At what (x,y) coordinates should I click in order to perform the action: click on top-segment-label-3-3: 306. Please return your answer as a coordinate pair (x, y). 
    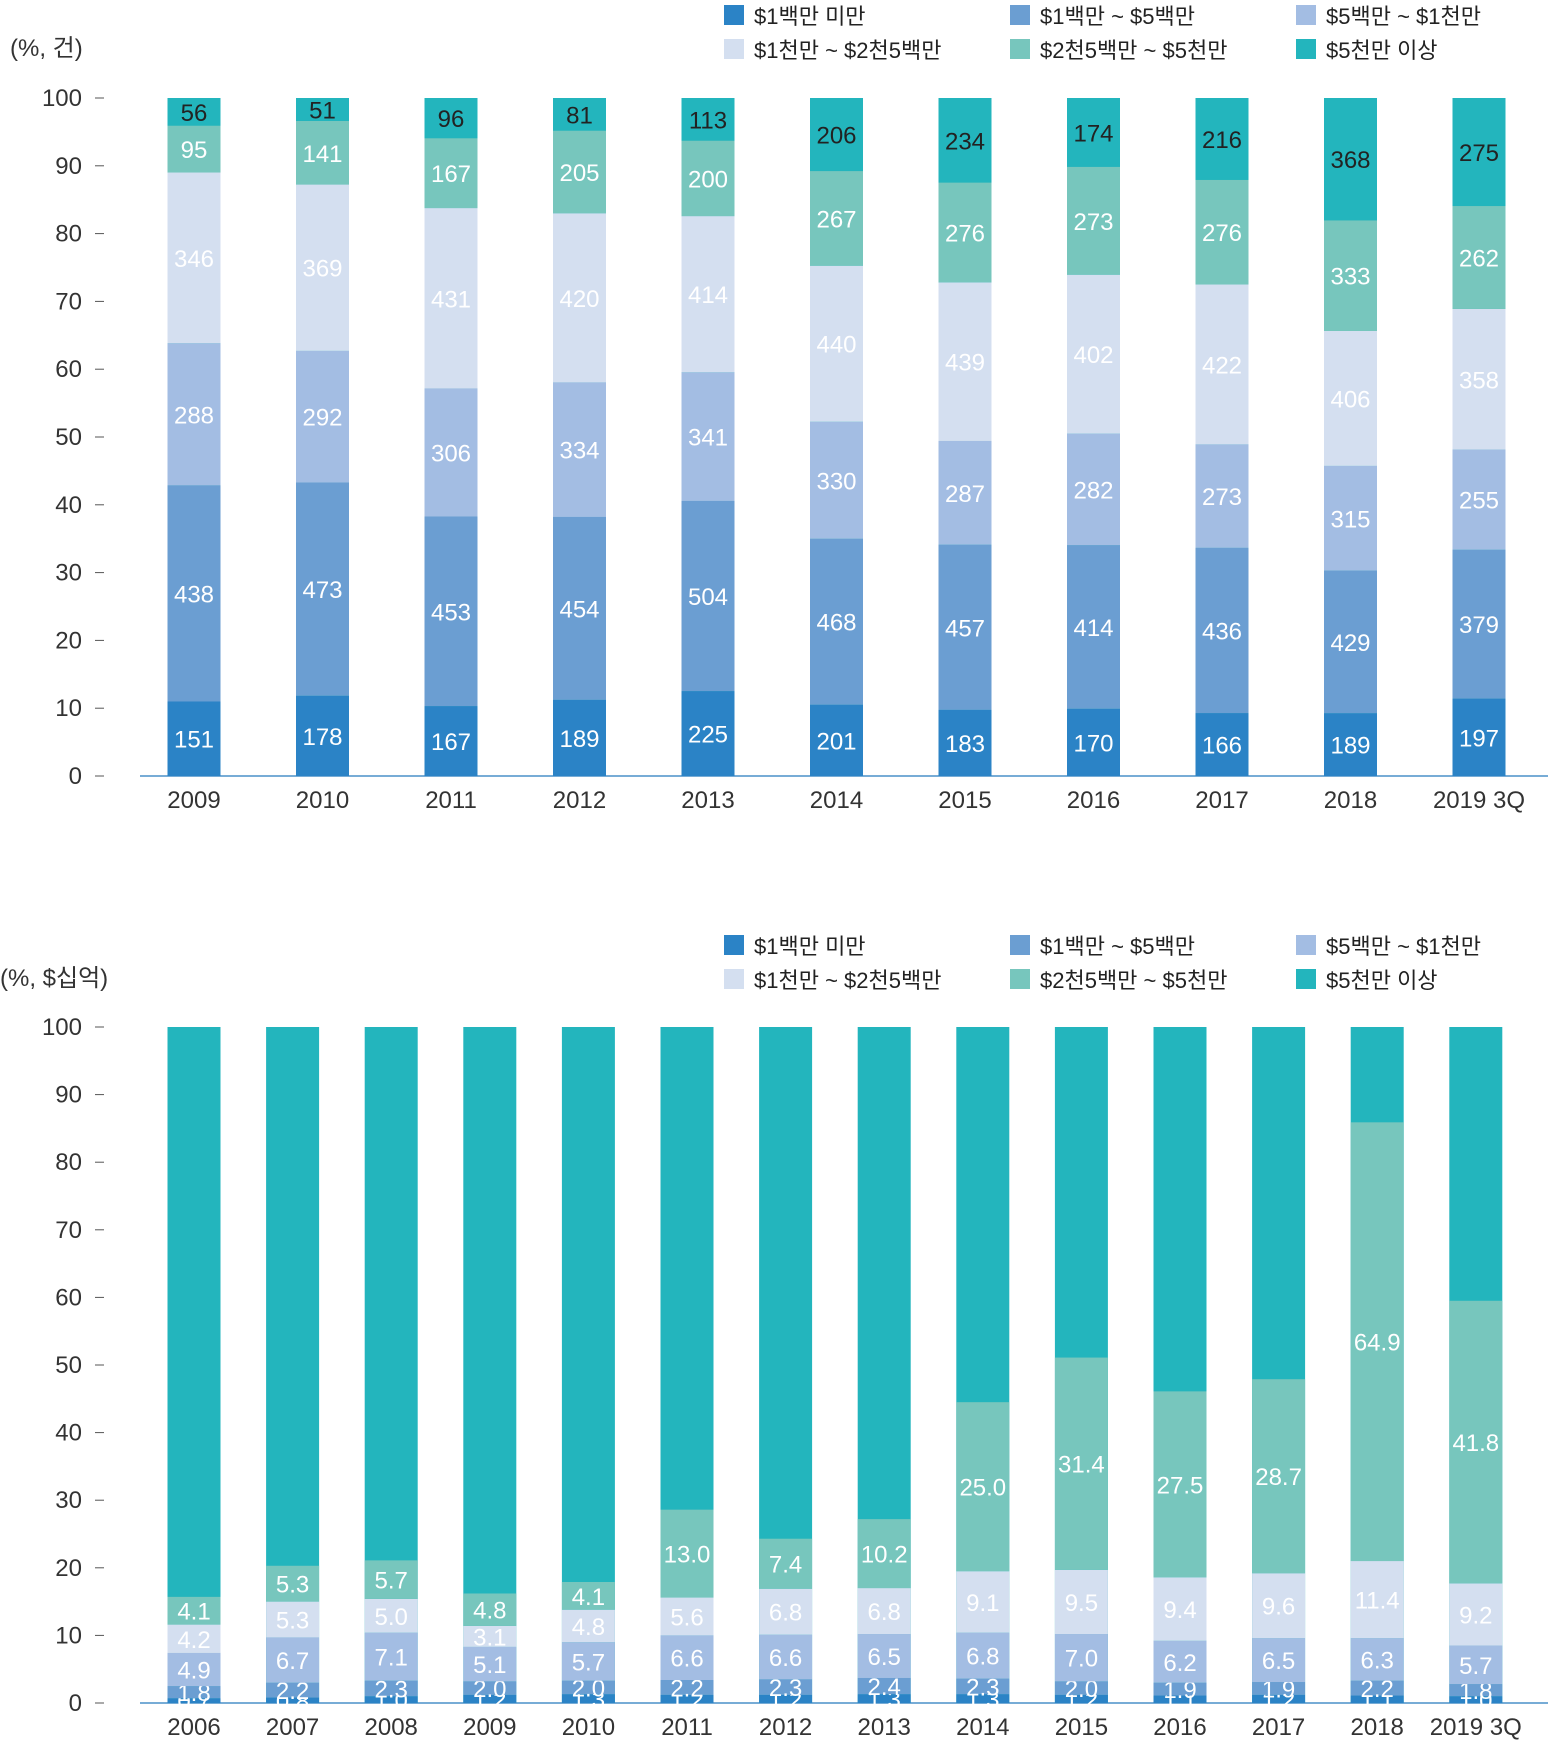
    Looking at the image, I should click on (451, 453).